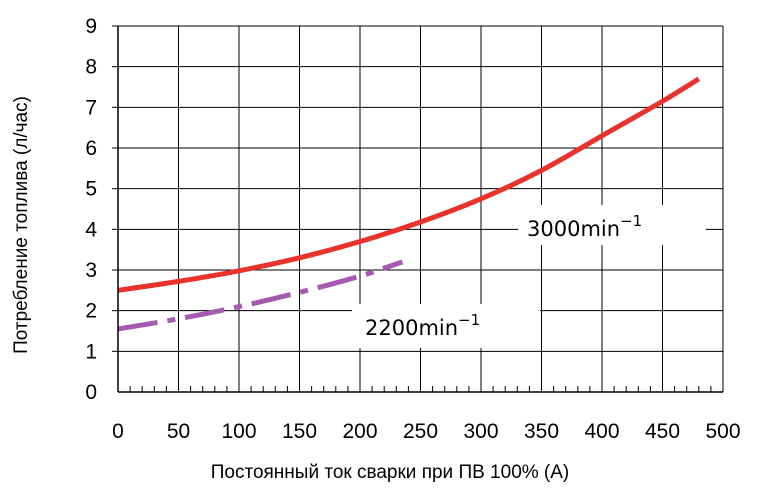  I want to click on y-tick-label: 8, so click(91, 67).